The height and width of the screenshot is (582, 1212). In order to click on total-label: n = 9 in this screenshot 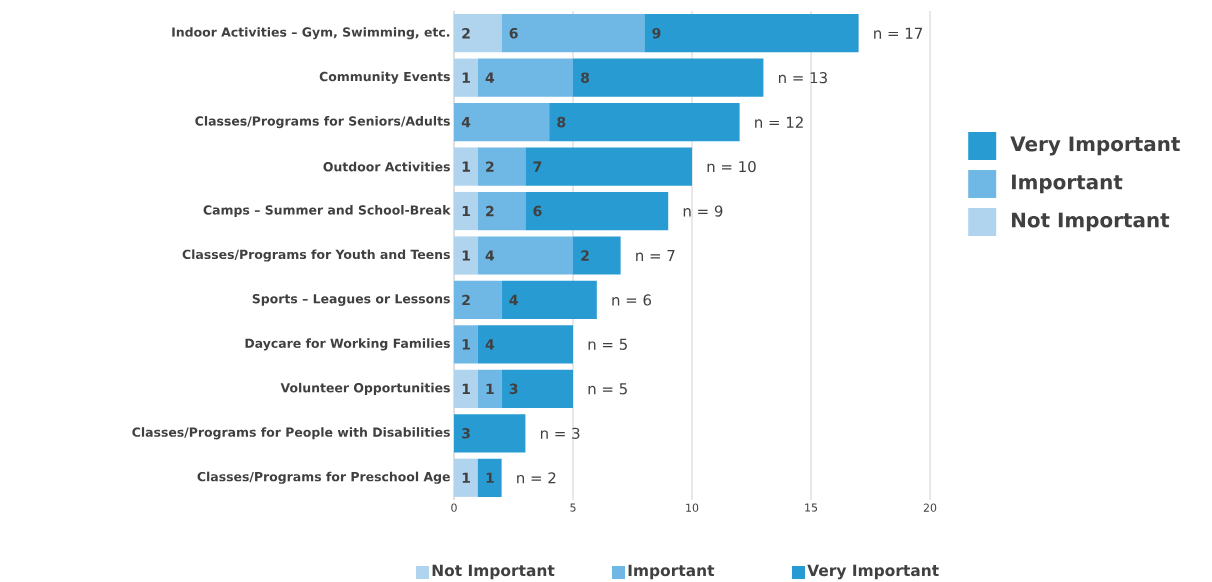, I will do `click(703, 211)`.